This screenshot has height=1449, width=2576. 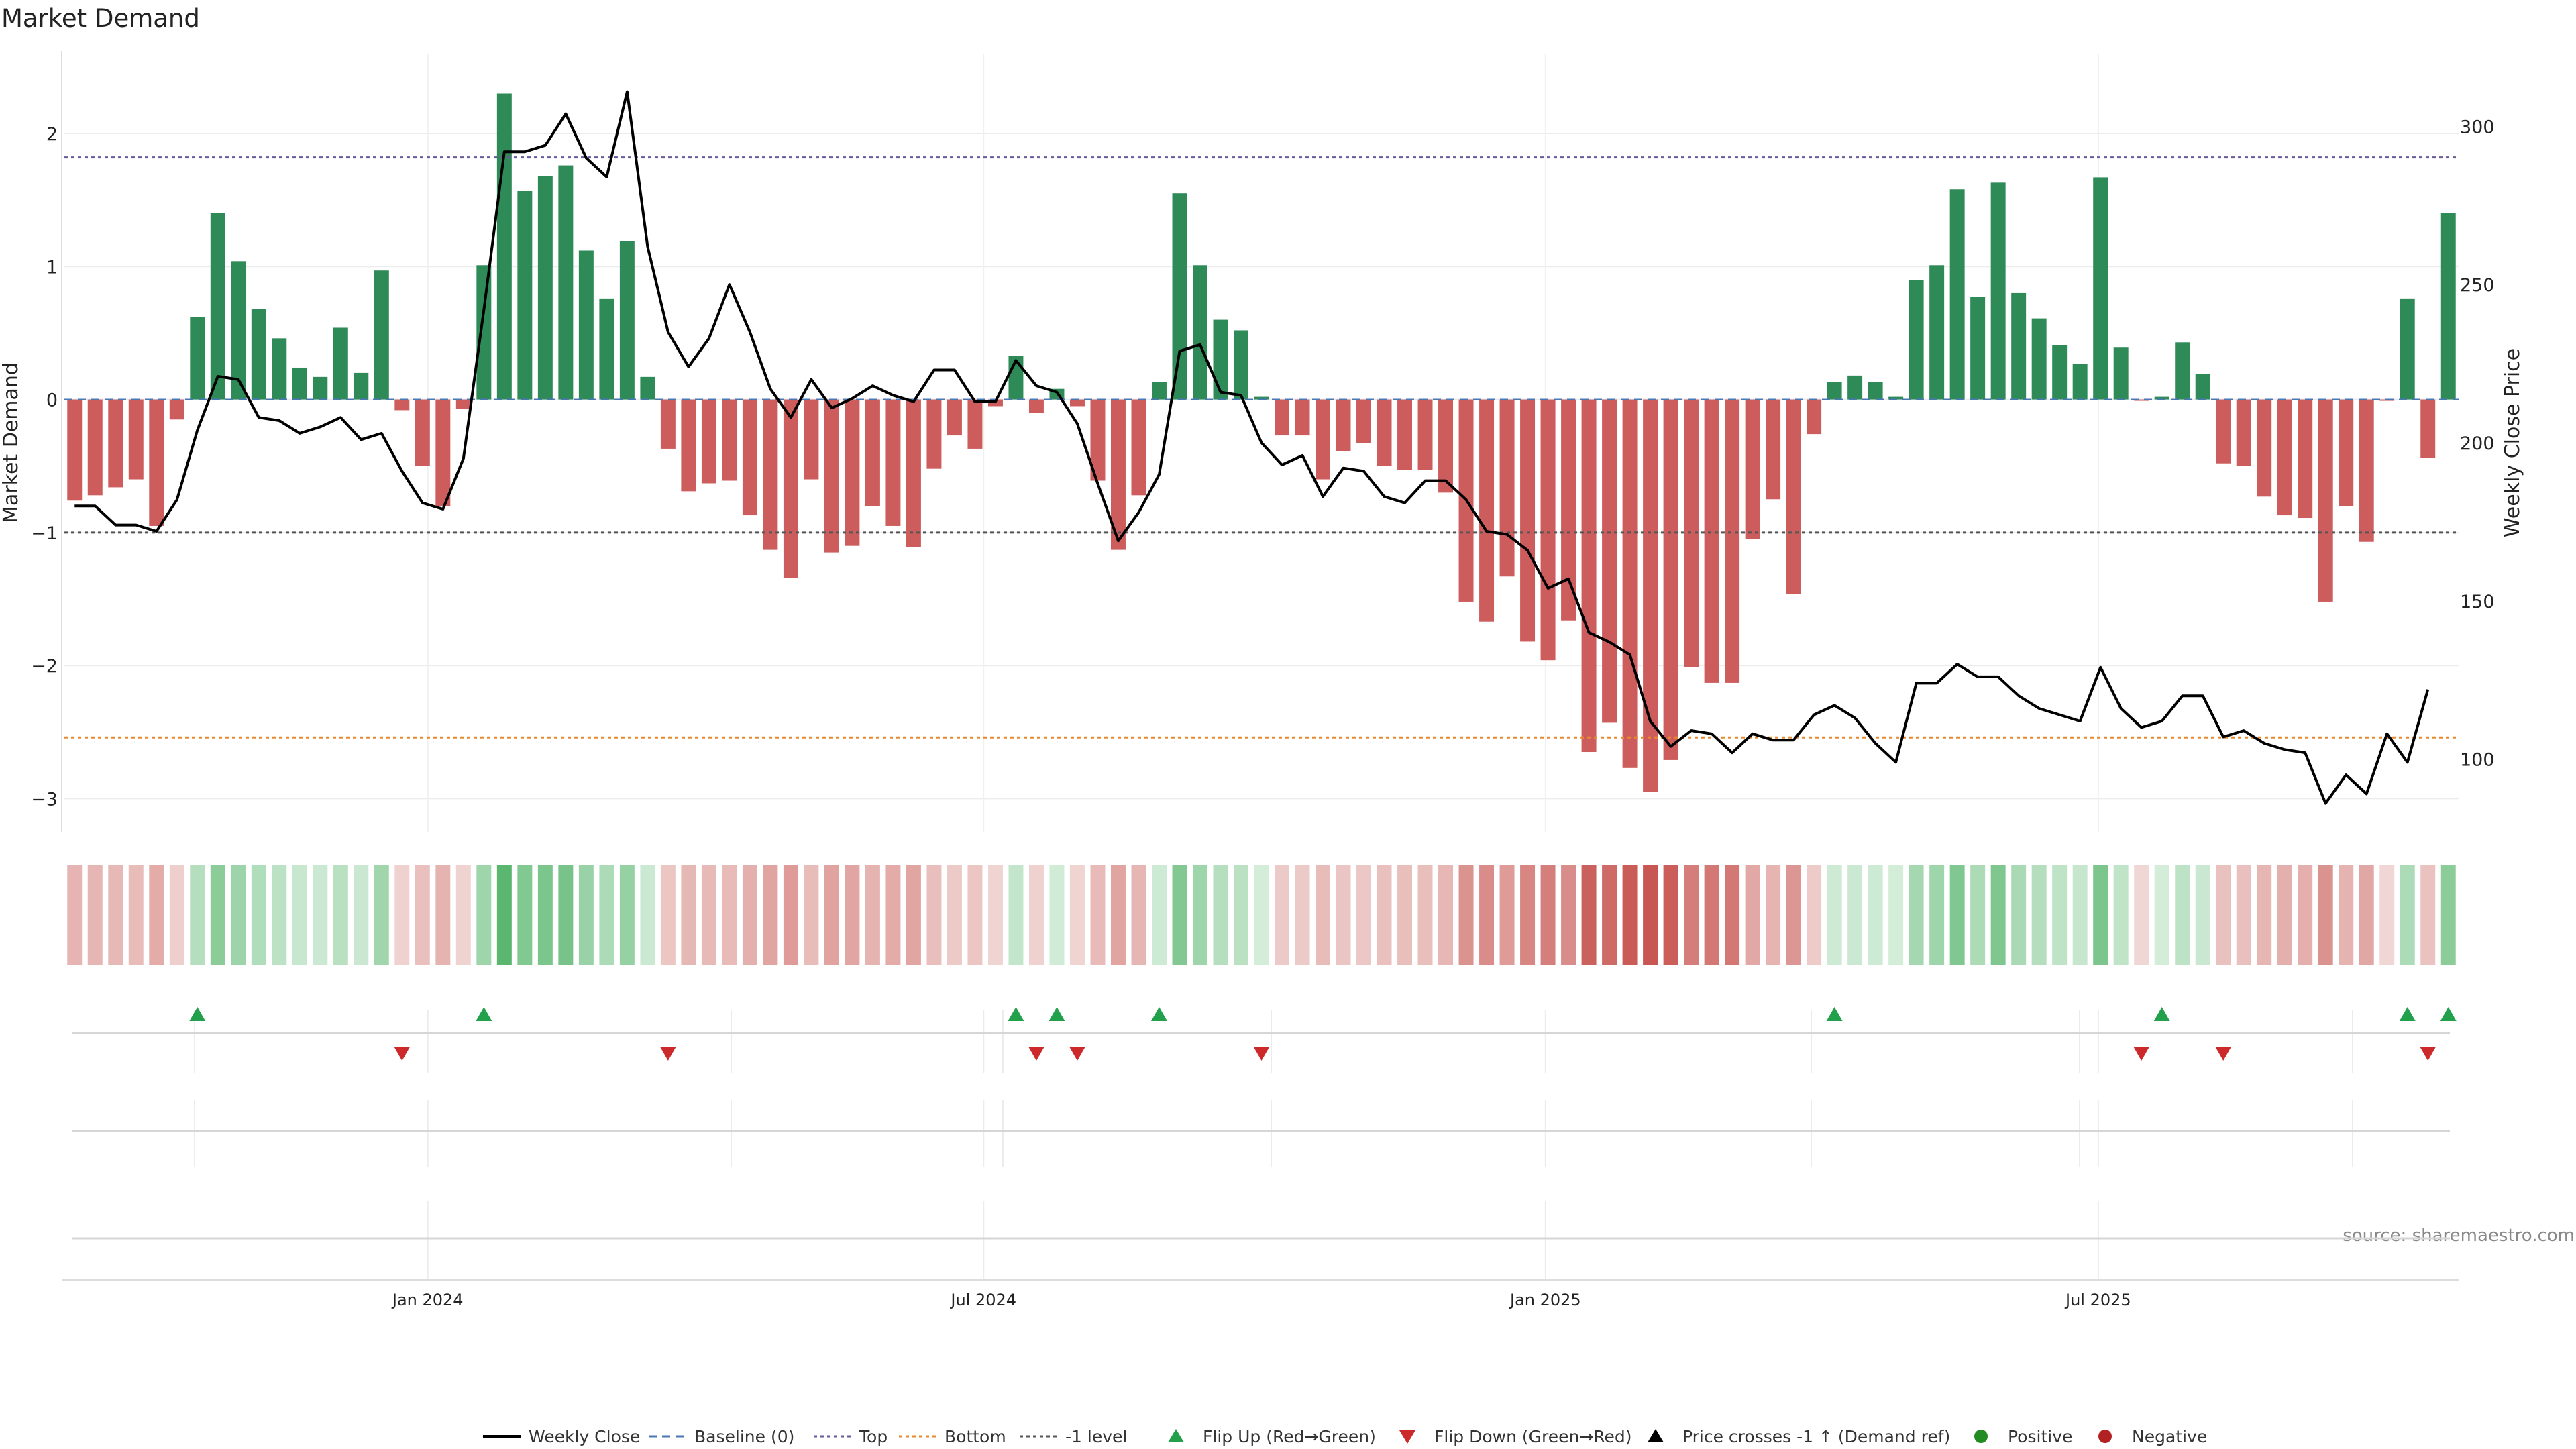 I want to click on y2-tick-label: 300, so click(x=2477, y=127).